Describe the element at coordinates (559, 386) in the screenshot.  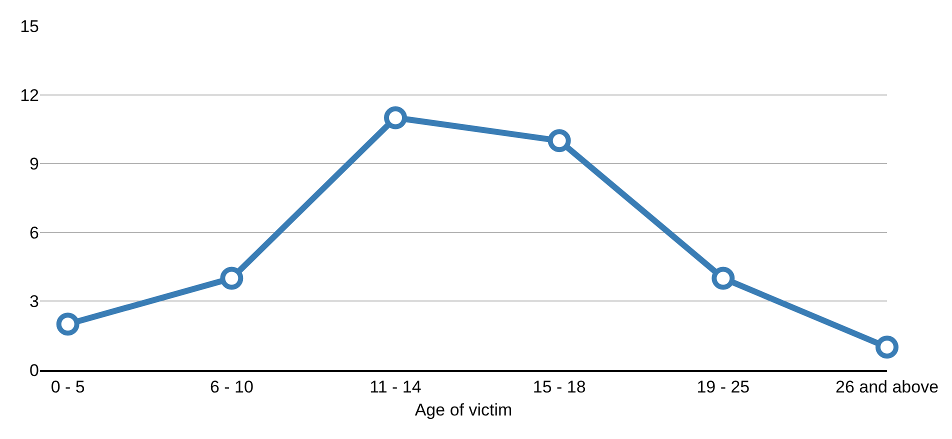
I see `x-tick-label: 15 - 18` at that location.